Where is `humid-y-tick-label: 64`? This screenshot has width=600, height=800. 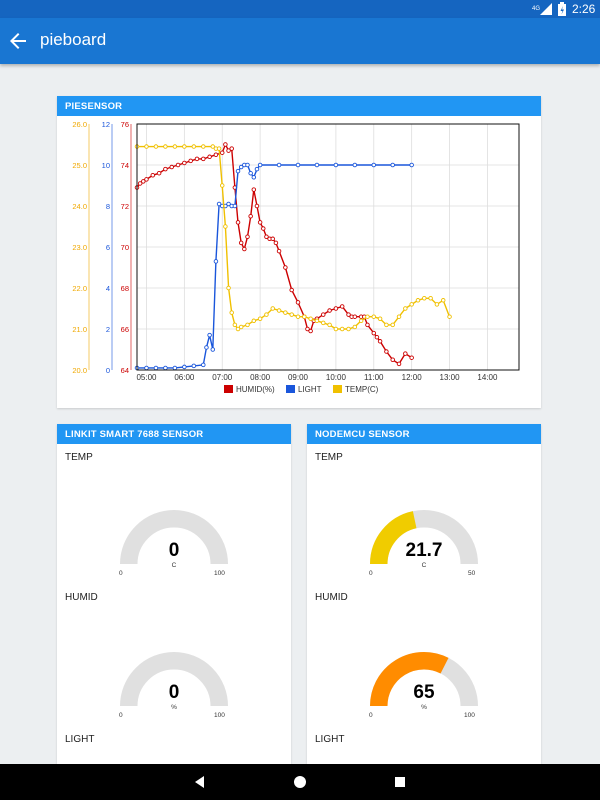 humid-y-tick-label: 64 is located at coordinates (125, 370).